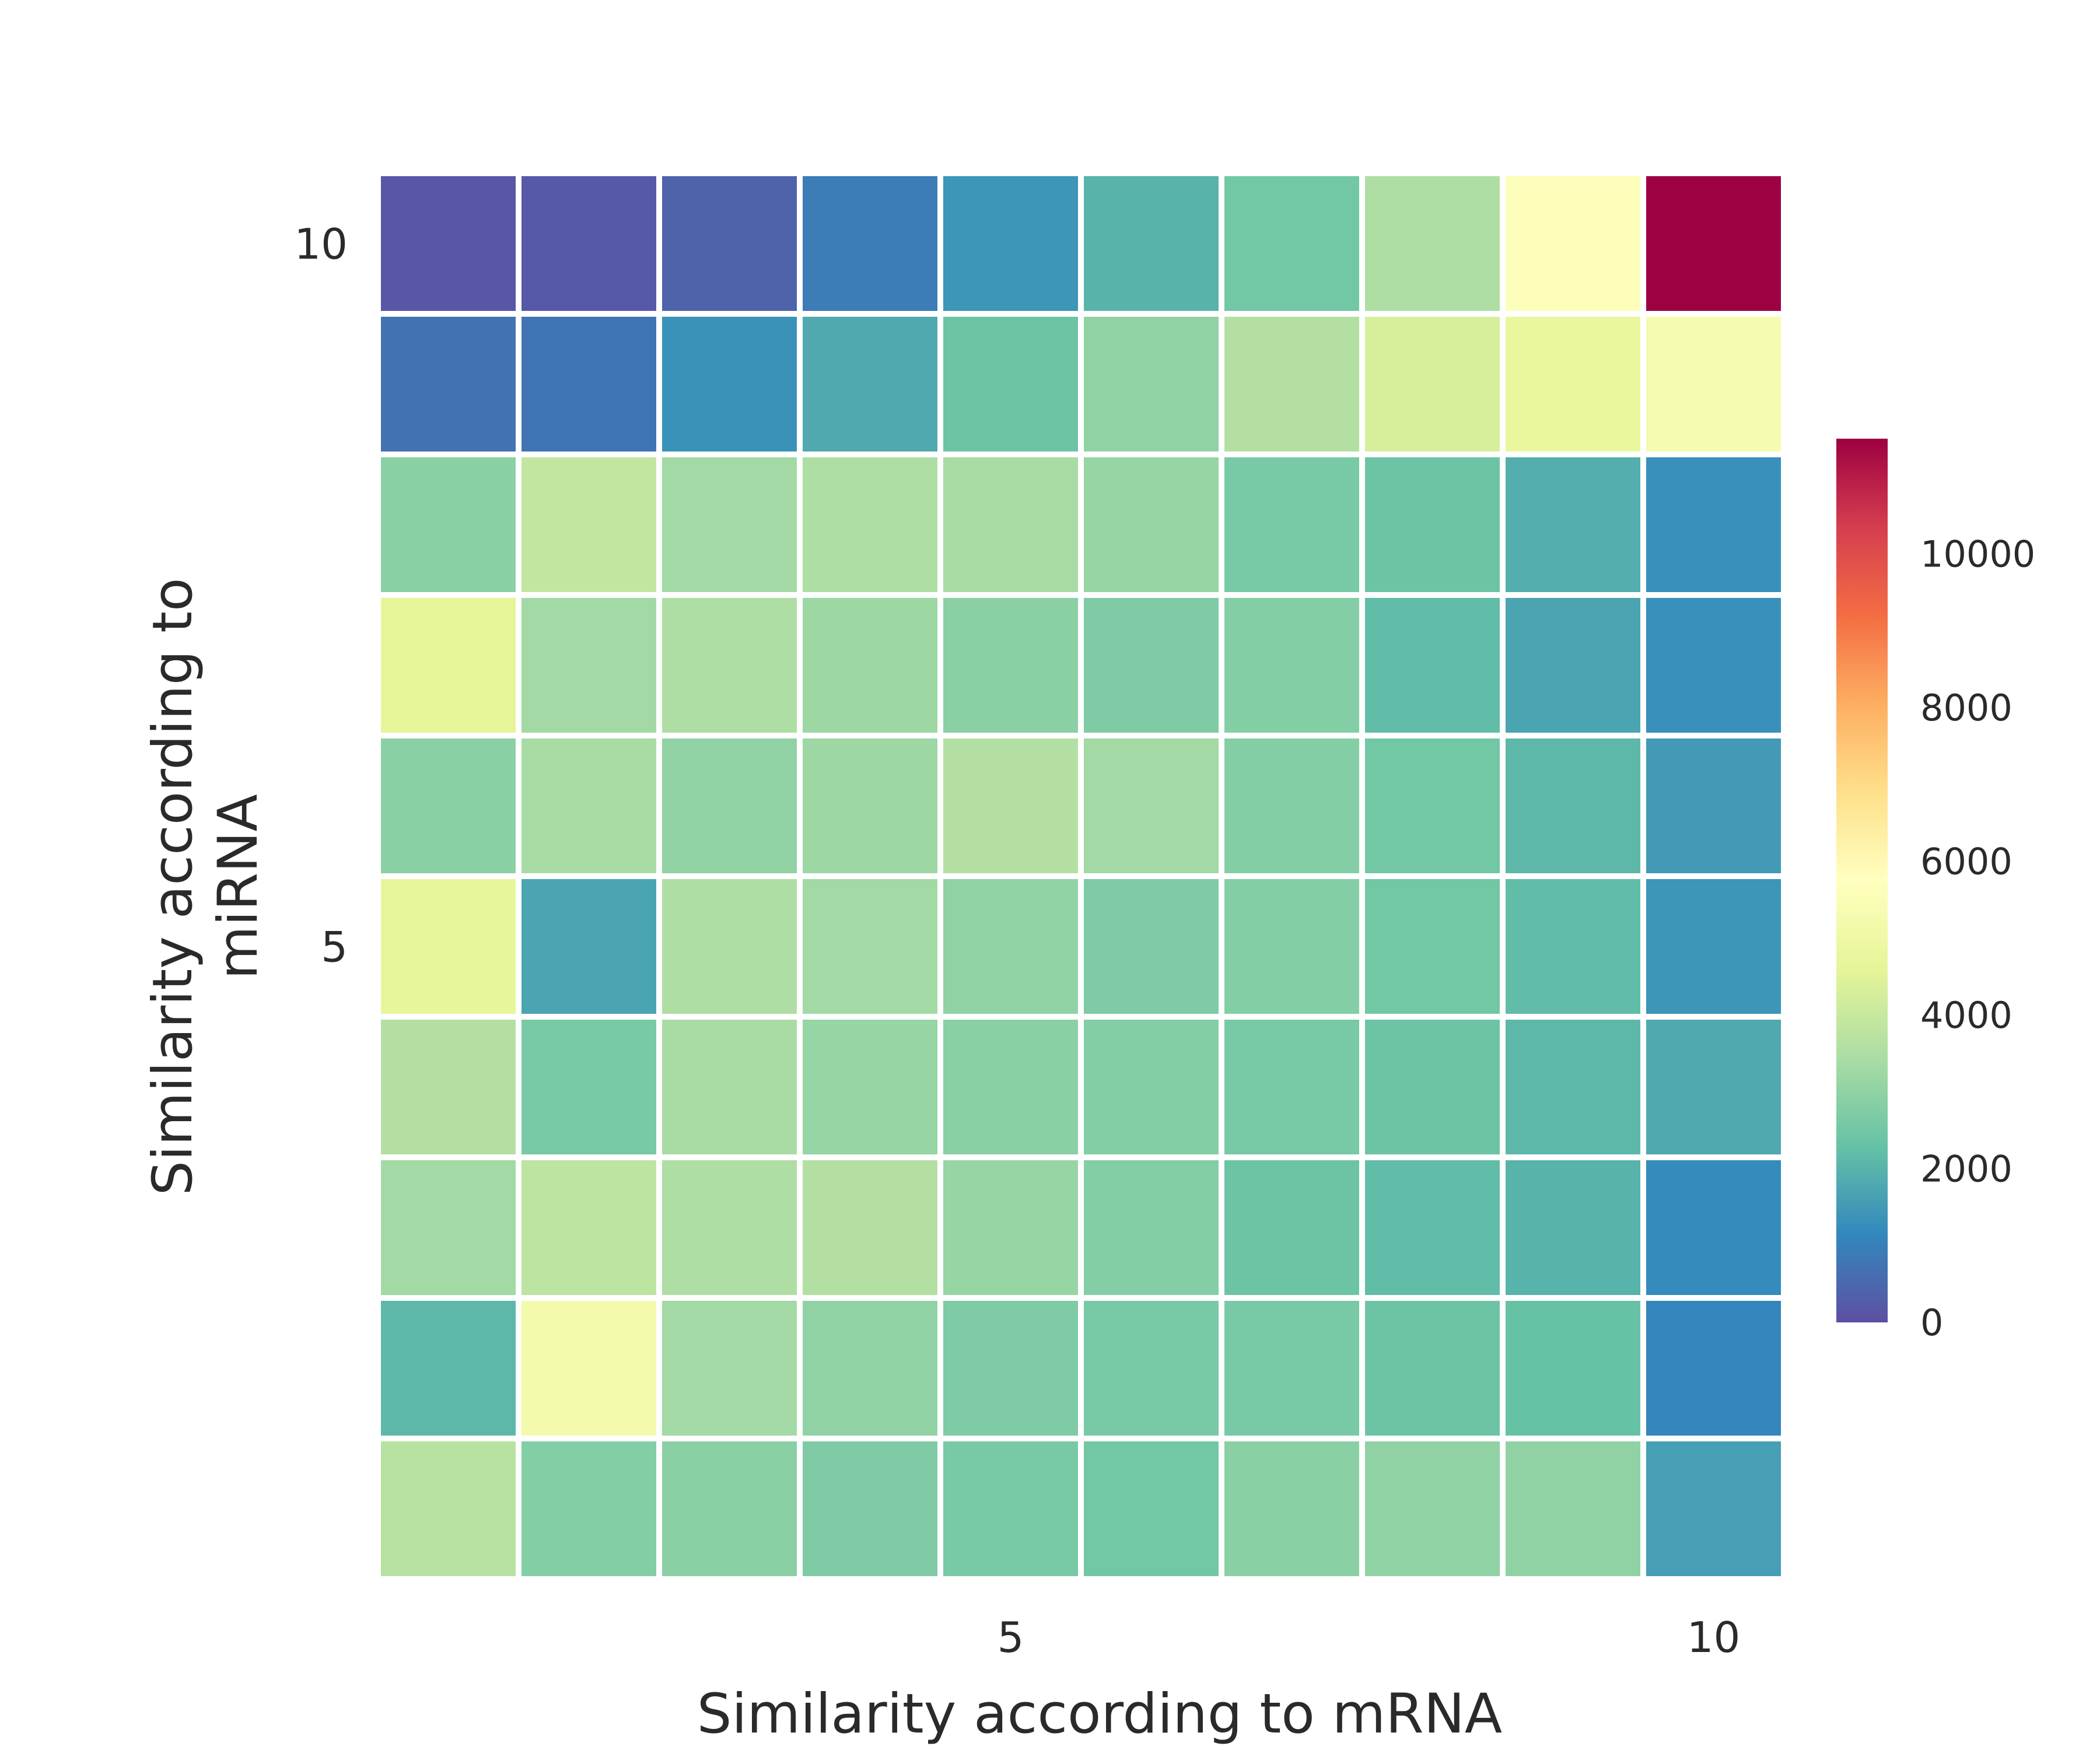  Describe the element at coordinates (1966, 1169) in the screenshot. I see `colorbar-tick-label: 2000` at that location.